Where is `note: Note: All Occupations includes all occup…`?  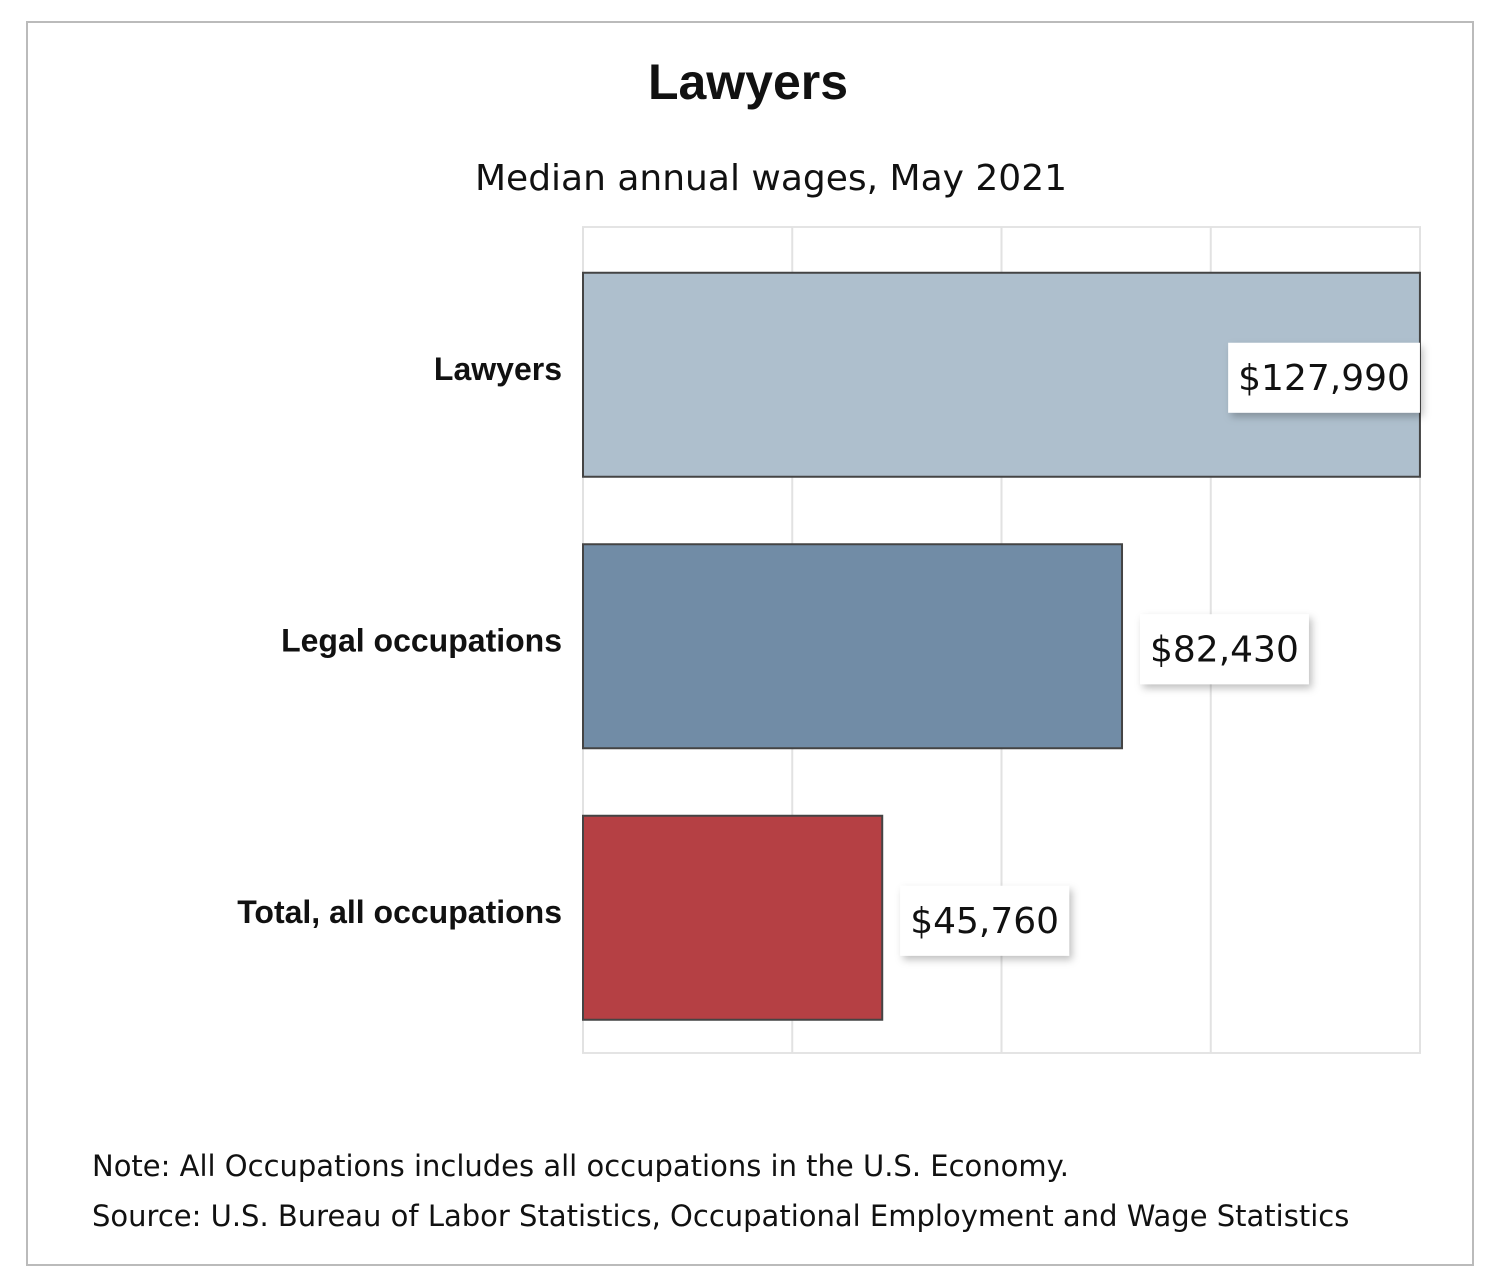 note: Note: All Occupations includes all occup… is located at coordinates (580, 1166).